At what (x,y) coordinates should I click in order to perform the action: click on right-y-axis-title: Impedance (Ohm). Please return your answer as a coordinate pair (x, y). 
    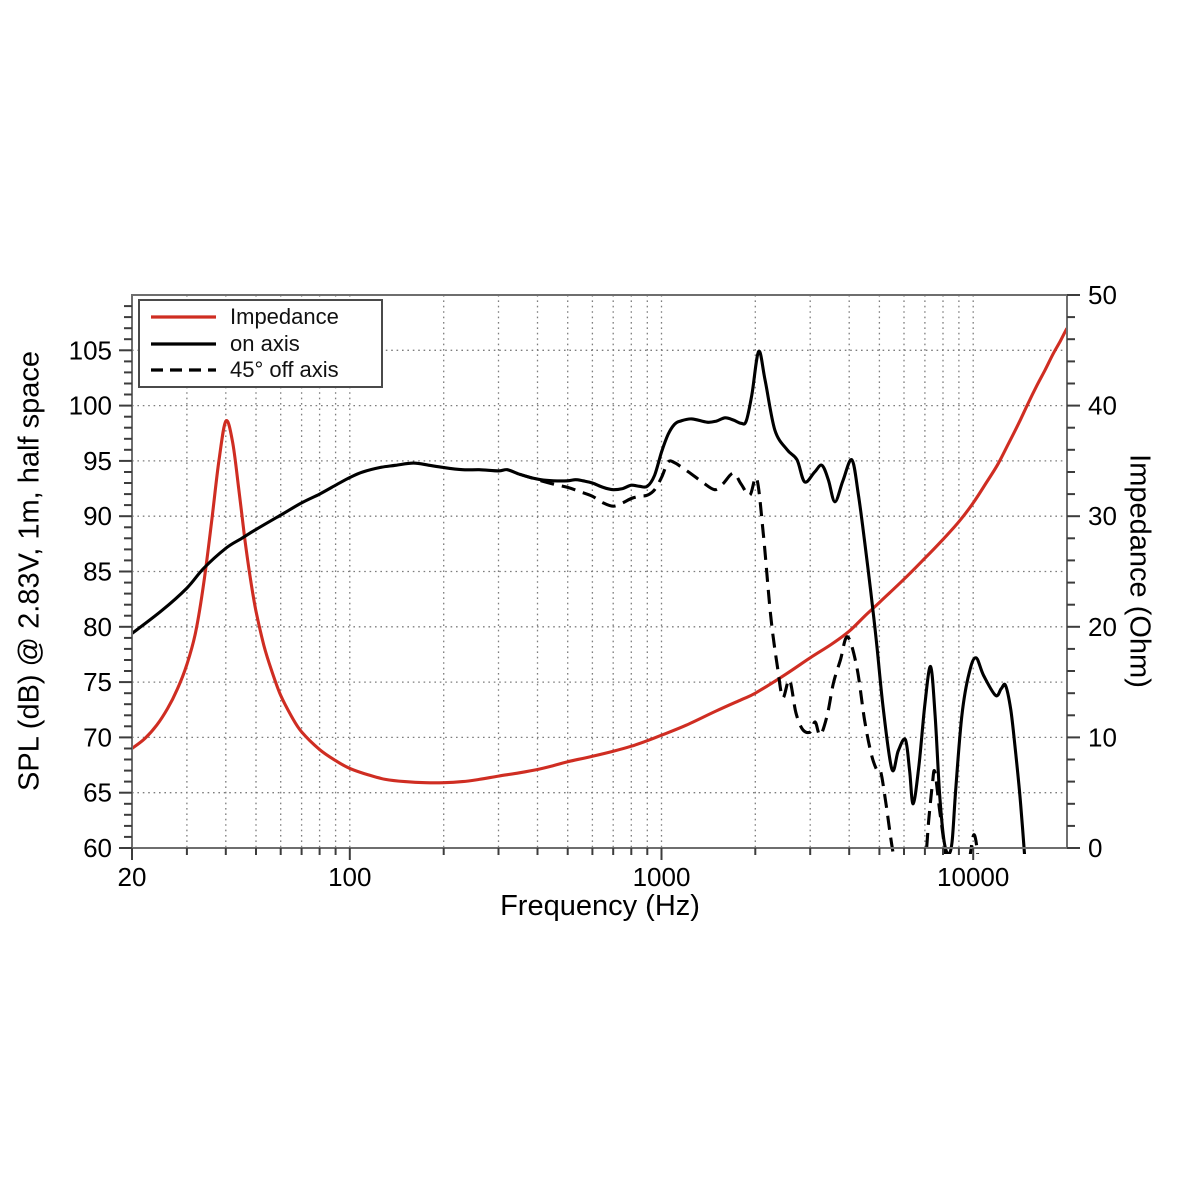
    Looking at the image, I should click on (1139, 571).